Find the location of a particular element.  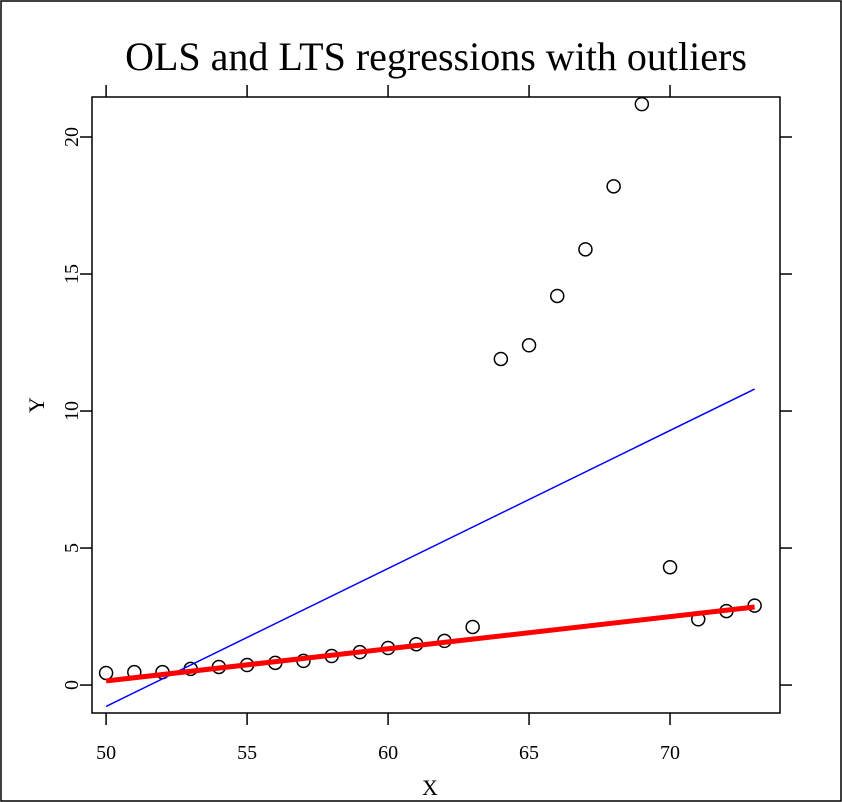

x-tick-label: 60 is located at coordinates (388, 753).